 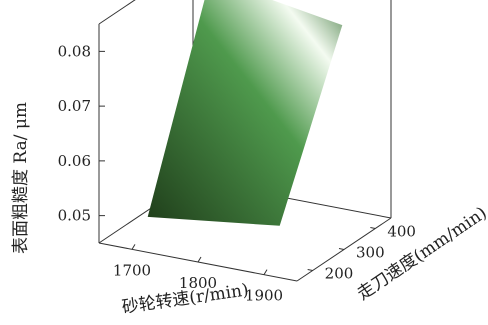 I want to click on x-axis-ticks: 1700 1800 1900, so click(x=198, y=274).